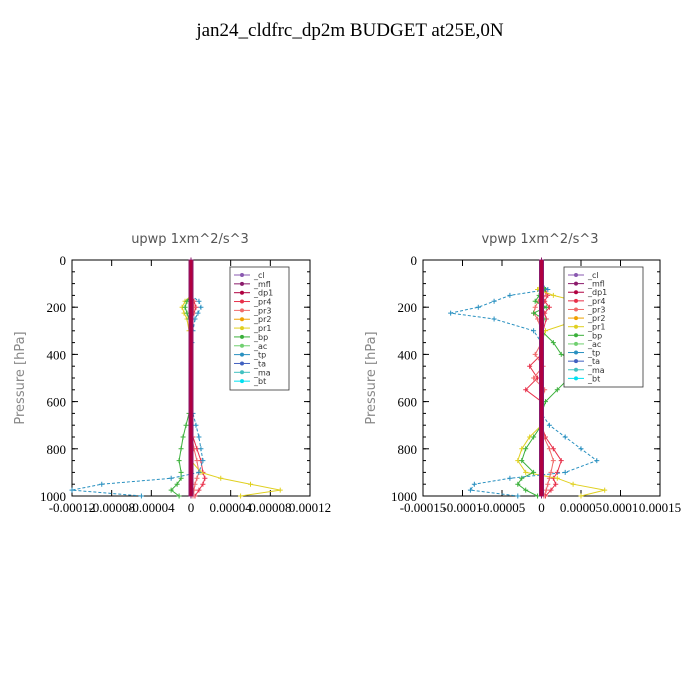  Describe the element at coordinates (408, 449) in the screenshot. I see `y-tick-label: 800` at that location.